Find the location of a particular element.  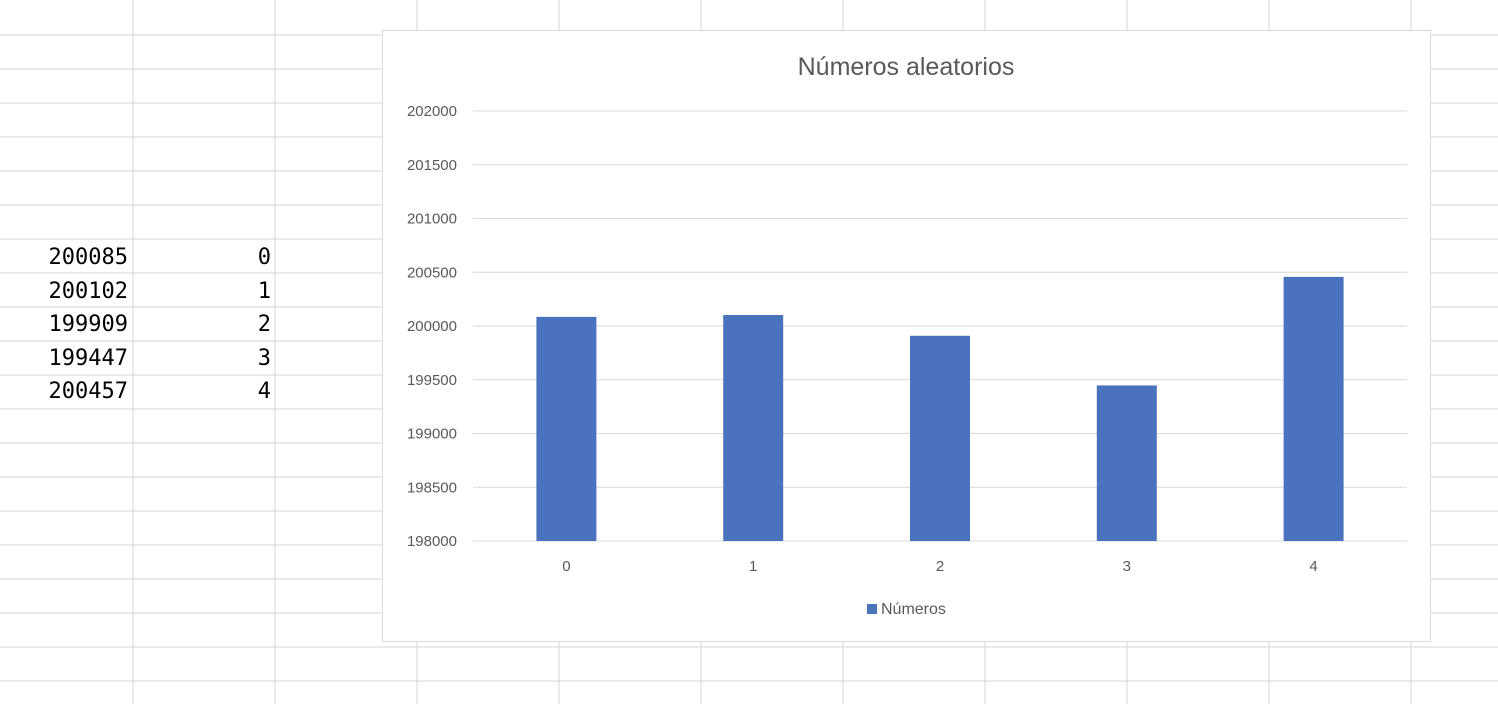

cell-value: 200457 is located at coordinates (88, 391).